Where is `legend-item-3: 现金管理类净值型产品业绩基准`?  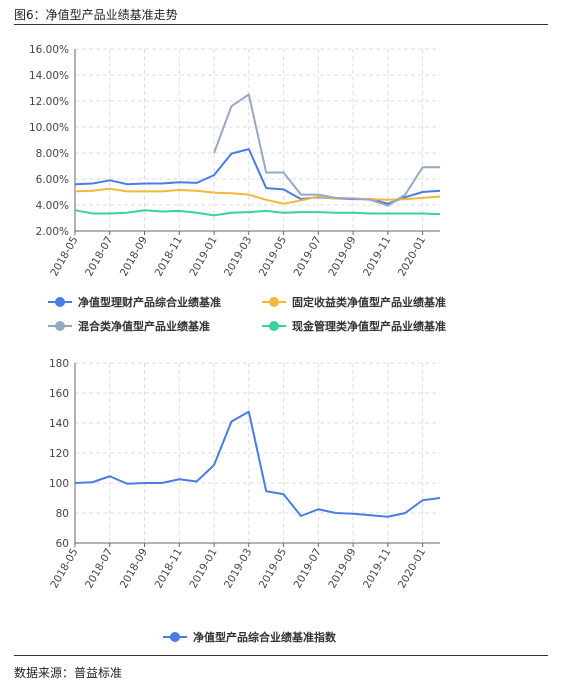
legend-item-3: 现金管理类净值型产品业绩基准 is located at coordinates (354, 326).